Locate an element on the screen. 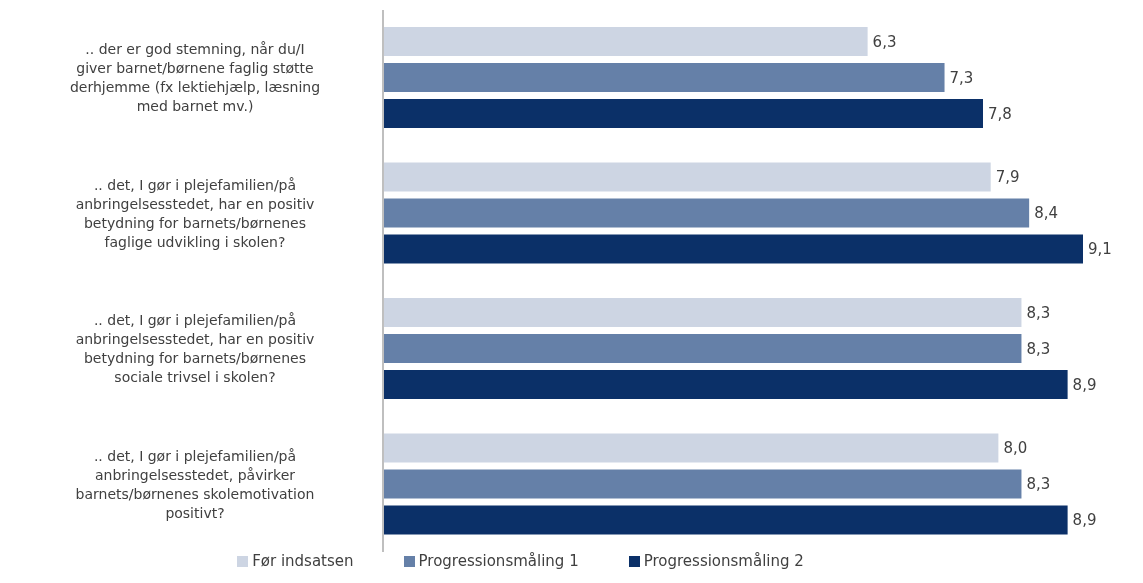 This screenshot has width=1143, height=583. legend-label: Progressionsmåling 1 is located at coordinates (498, 561).